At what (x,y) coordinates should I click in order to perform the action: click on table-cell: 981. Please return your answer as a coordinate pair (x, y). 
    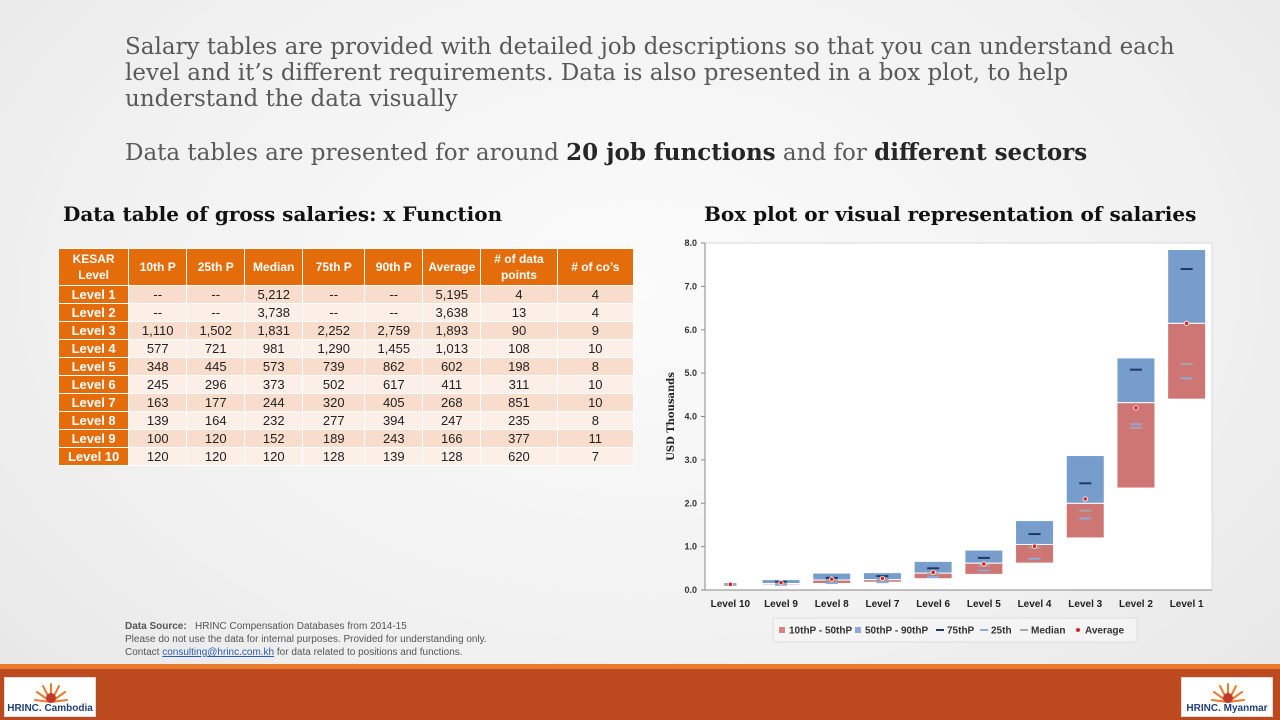
    Looking at the image, I should click on (274, 348).